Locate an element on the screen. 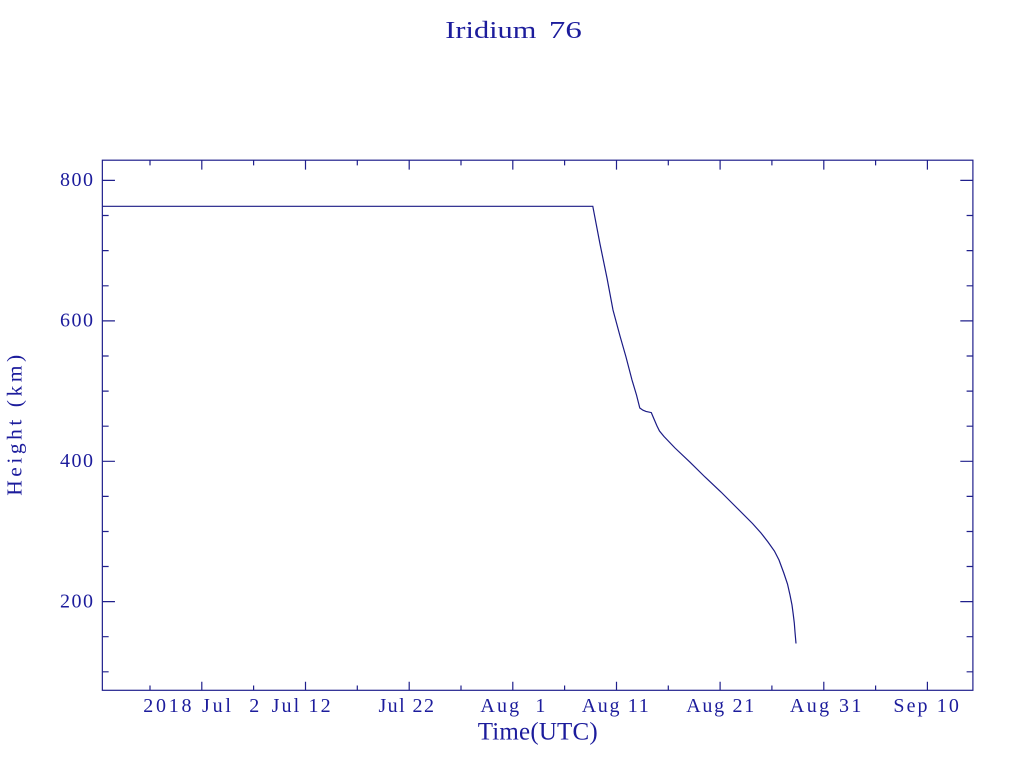 Image resolution: width=1024 pixels, height=768 pixels. svg-text: Time(UTC) is located at coordinates (538, 731).